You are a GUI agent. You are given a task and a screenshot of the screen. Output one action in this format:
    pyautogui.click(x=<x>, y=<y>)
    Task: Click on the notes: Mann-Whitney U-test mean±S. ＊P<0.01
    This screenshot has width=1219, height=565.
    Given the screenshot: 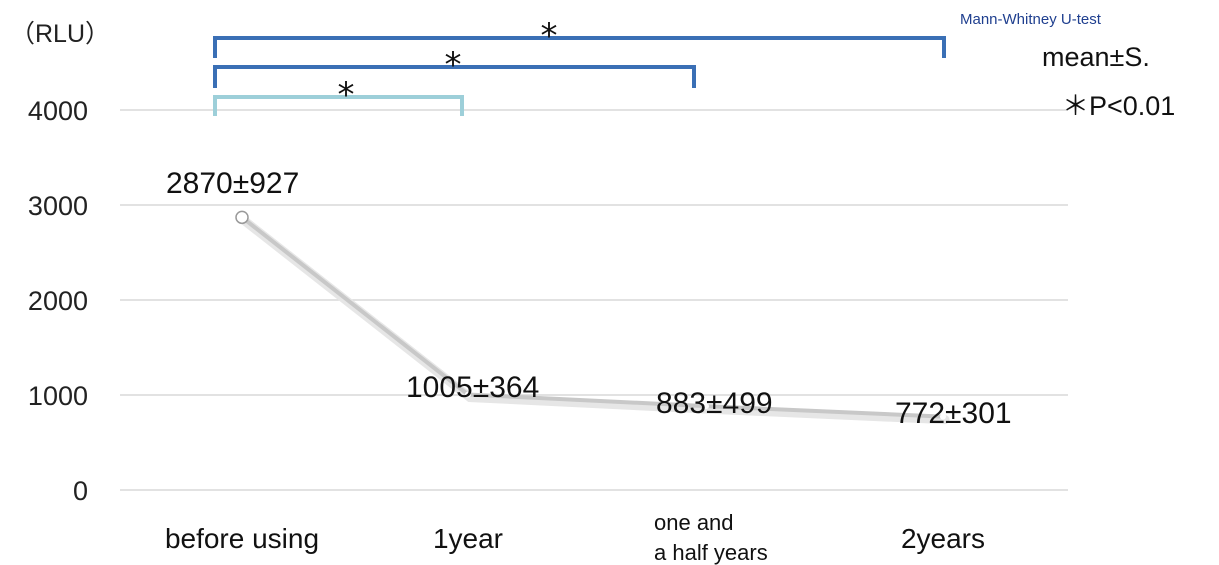 What is the action you would take?
    pyautogui.click(x=1067, y=66)
    